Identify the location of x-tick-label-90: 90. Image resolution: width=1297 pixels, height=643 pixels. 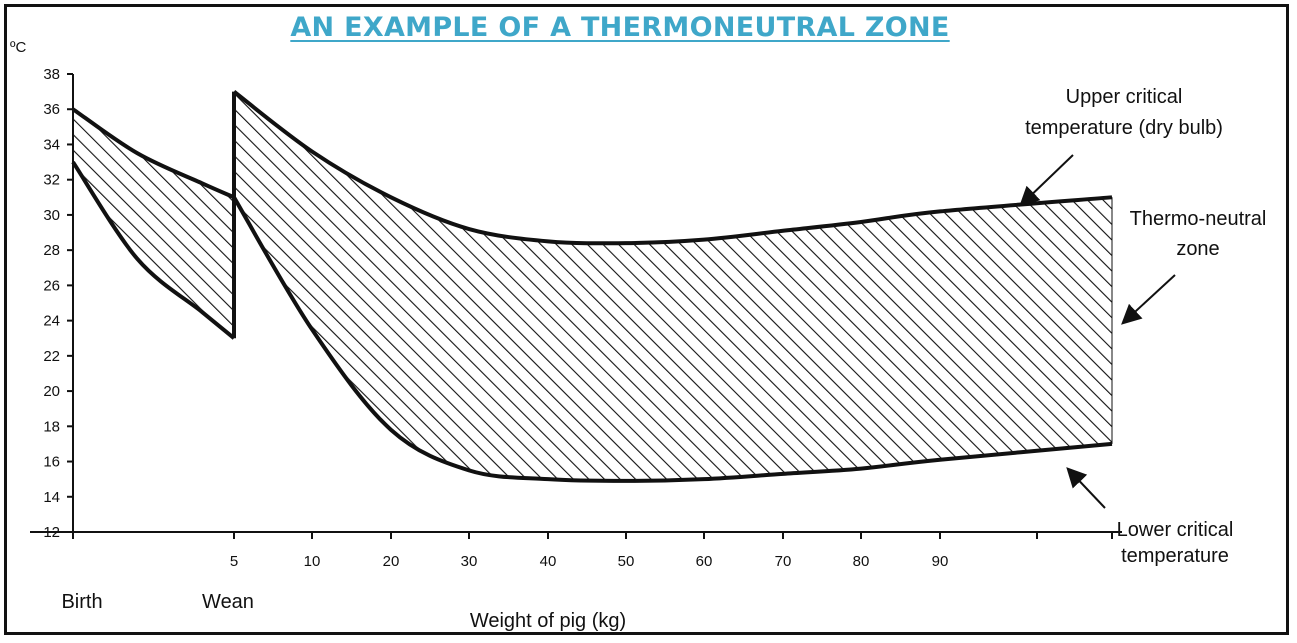
(940, 561).